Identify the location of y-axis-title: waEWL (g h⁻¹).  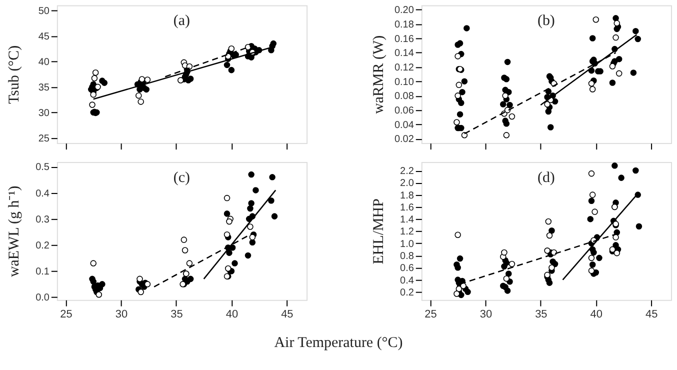
(14, 232).